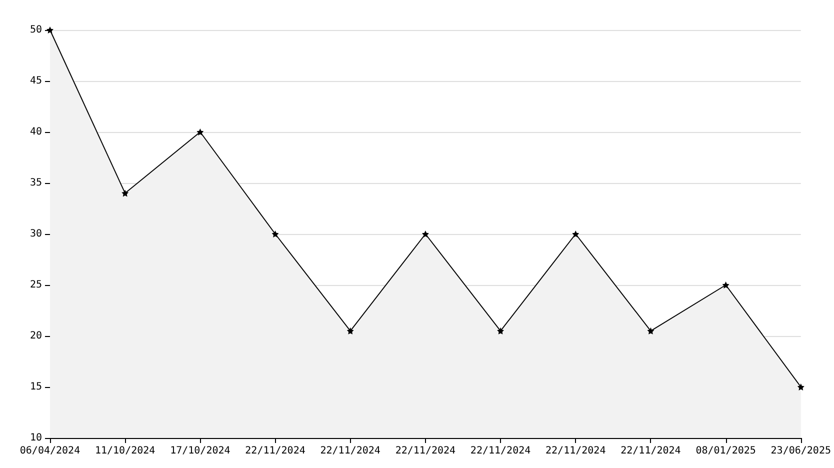 The height and width of the screenshot is (468, 834). Describe the element at coordinates (36, 81) in the screenshot. I see `y-tick-label: 45` at that location.